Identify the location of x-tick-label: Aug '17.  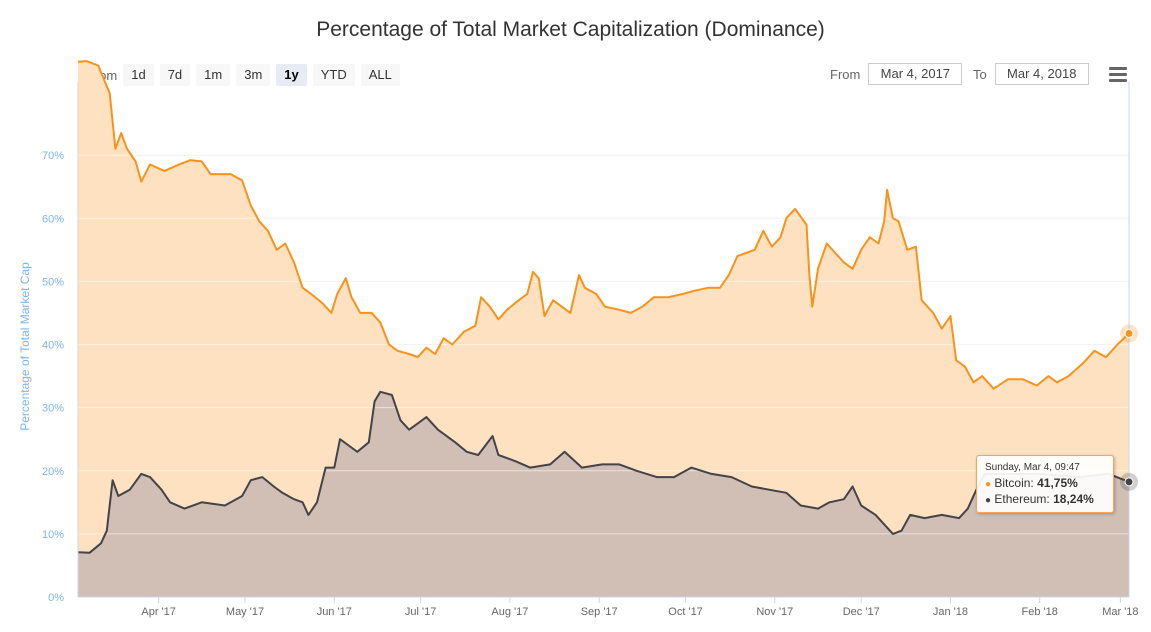
(509, 612).